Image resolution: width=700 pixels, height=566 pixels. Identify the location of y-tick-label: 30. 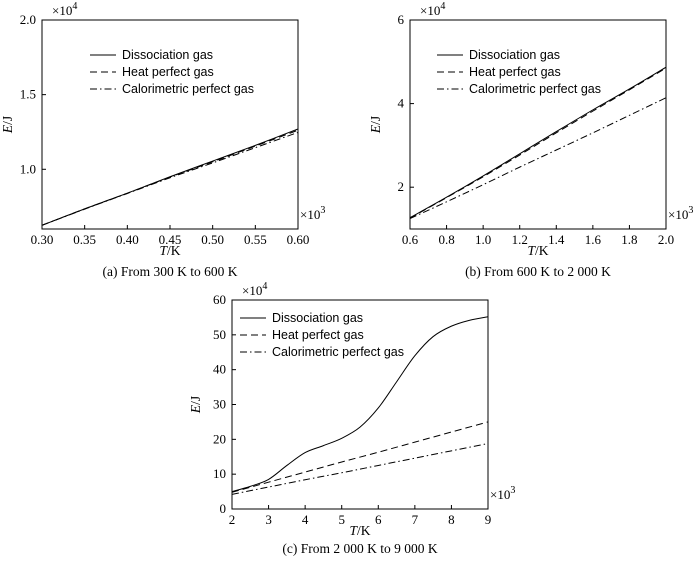
(219, 404).